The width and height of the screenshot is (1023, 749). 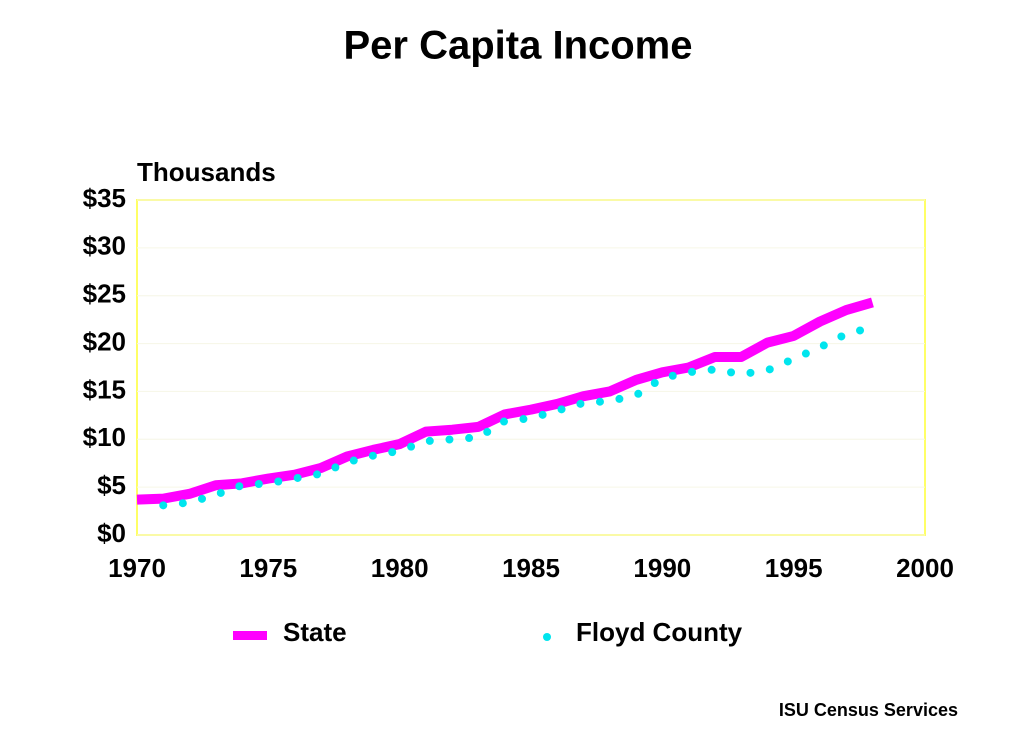 I want to click on x-tick-label: 2000, so click(x=925, y=568).